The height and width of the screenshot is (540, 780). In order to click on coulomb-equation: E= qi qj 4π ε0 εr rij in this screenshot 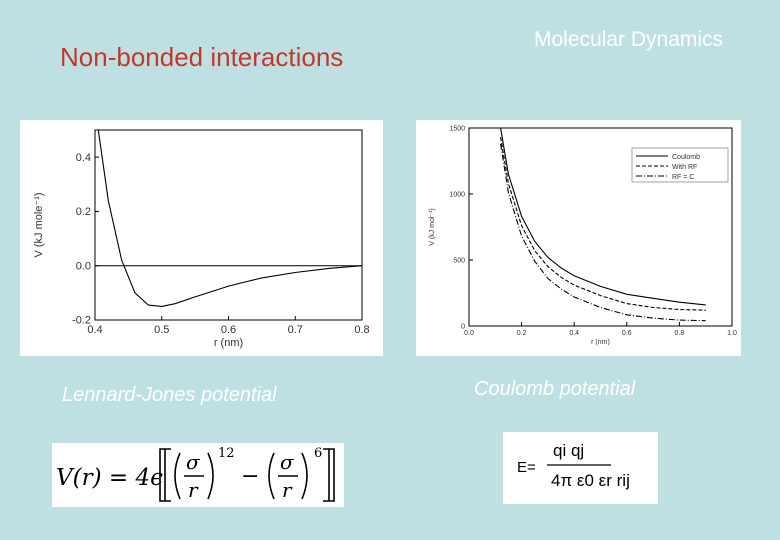, I will do `click(580, 468)`.